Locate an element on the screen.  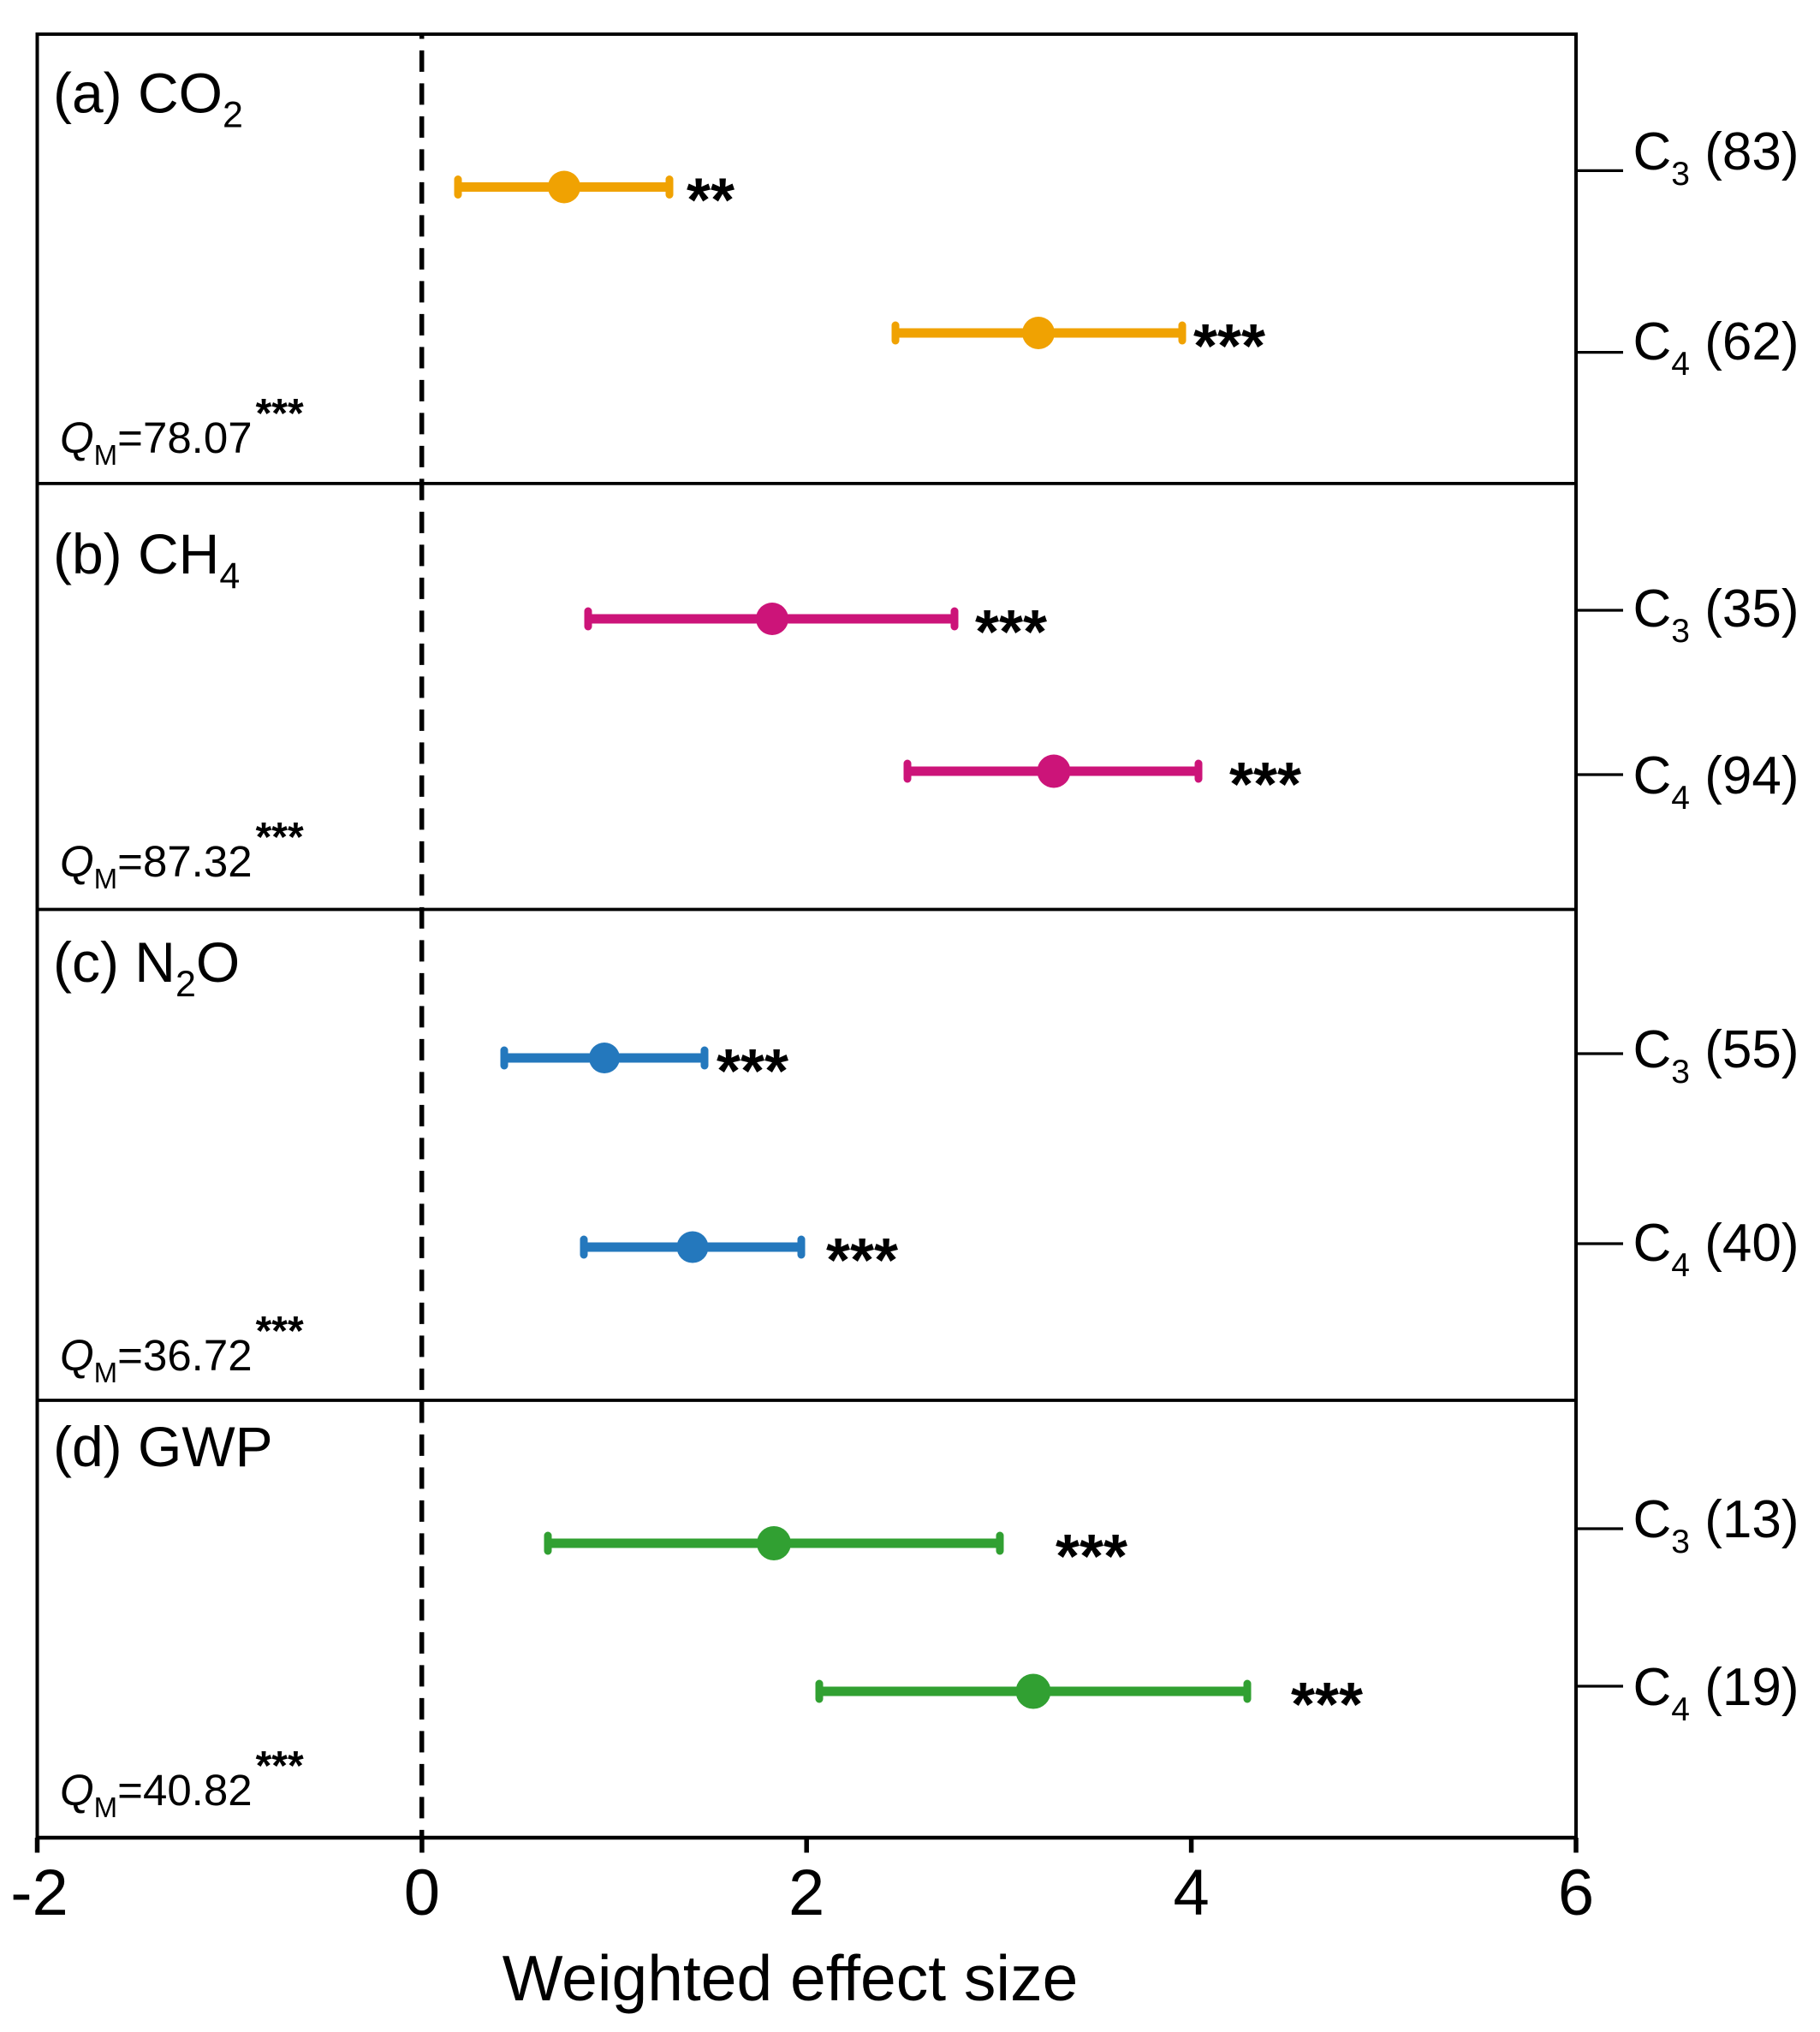
svg-text: Weighted effect size is located at coordinates (791, 1978).